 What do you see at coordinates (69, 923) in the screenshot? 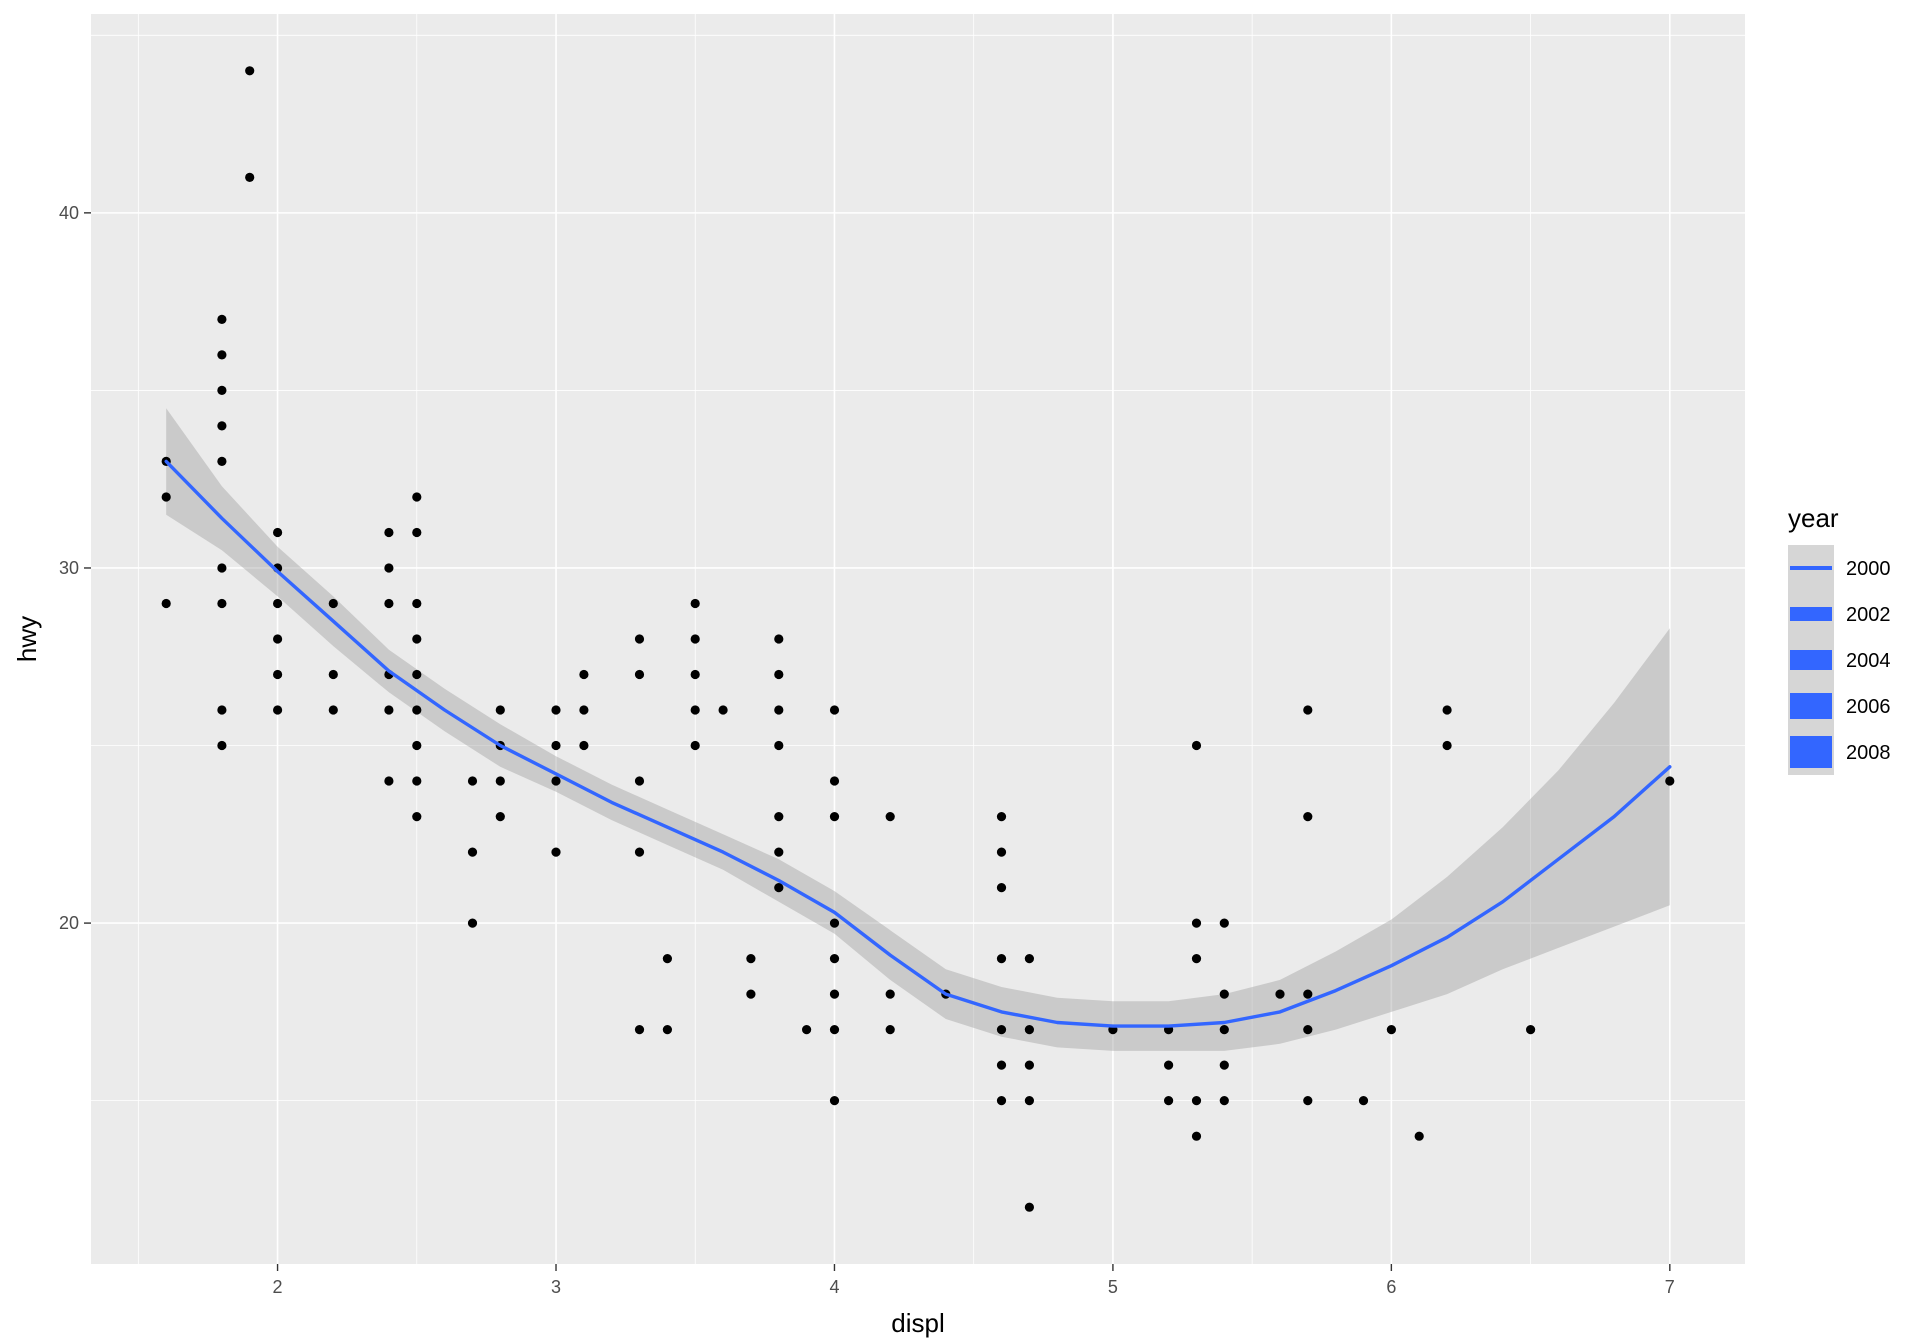
I see `y-tick-label: 20` at bounding box center [69, 923].